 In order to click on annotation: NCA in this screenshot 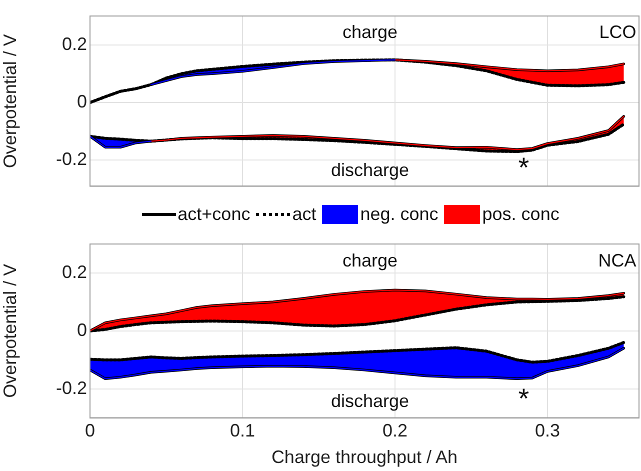, I will do `click(617, 260)`.